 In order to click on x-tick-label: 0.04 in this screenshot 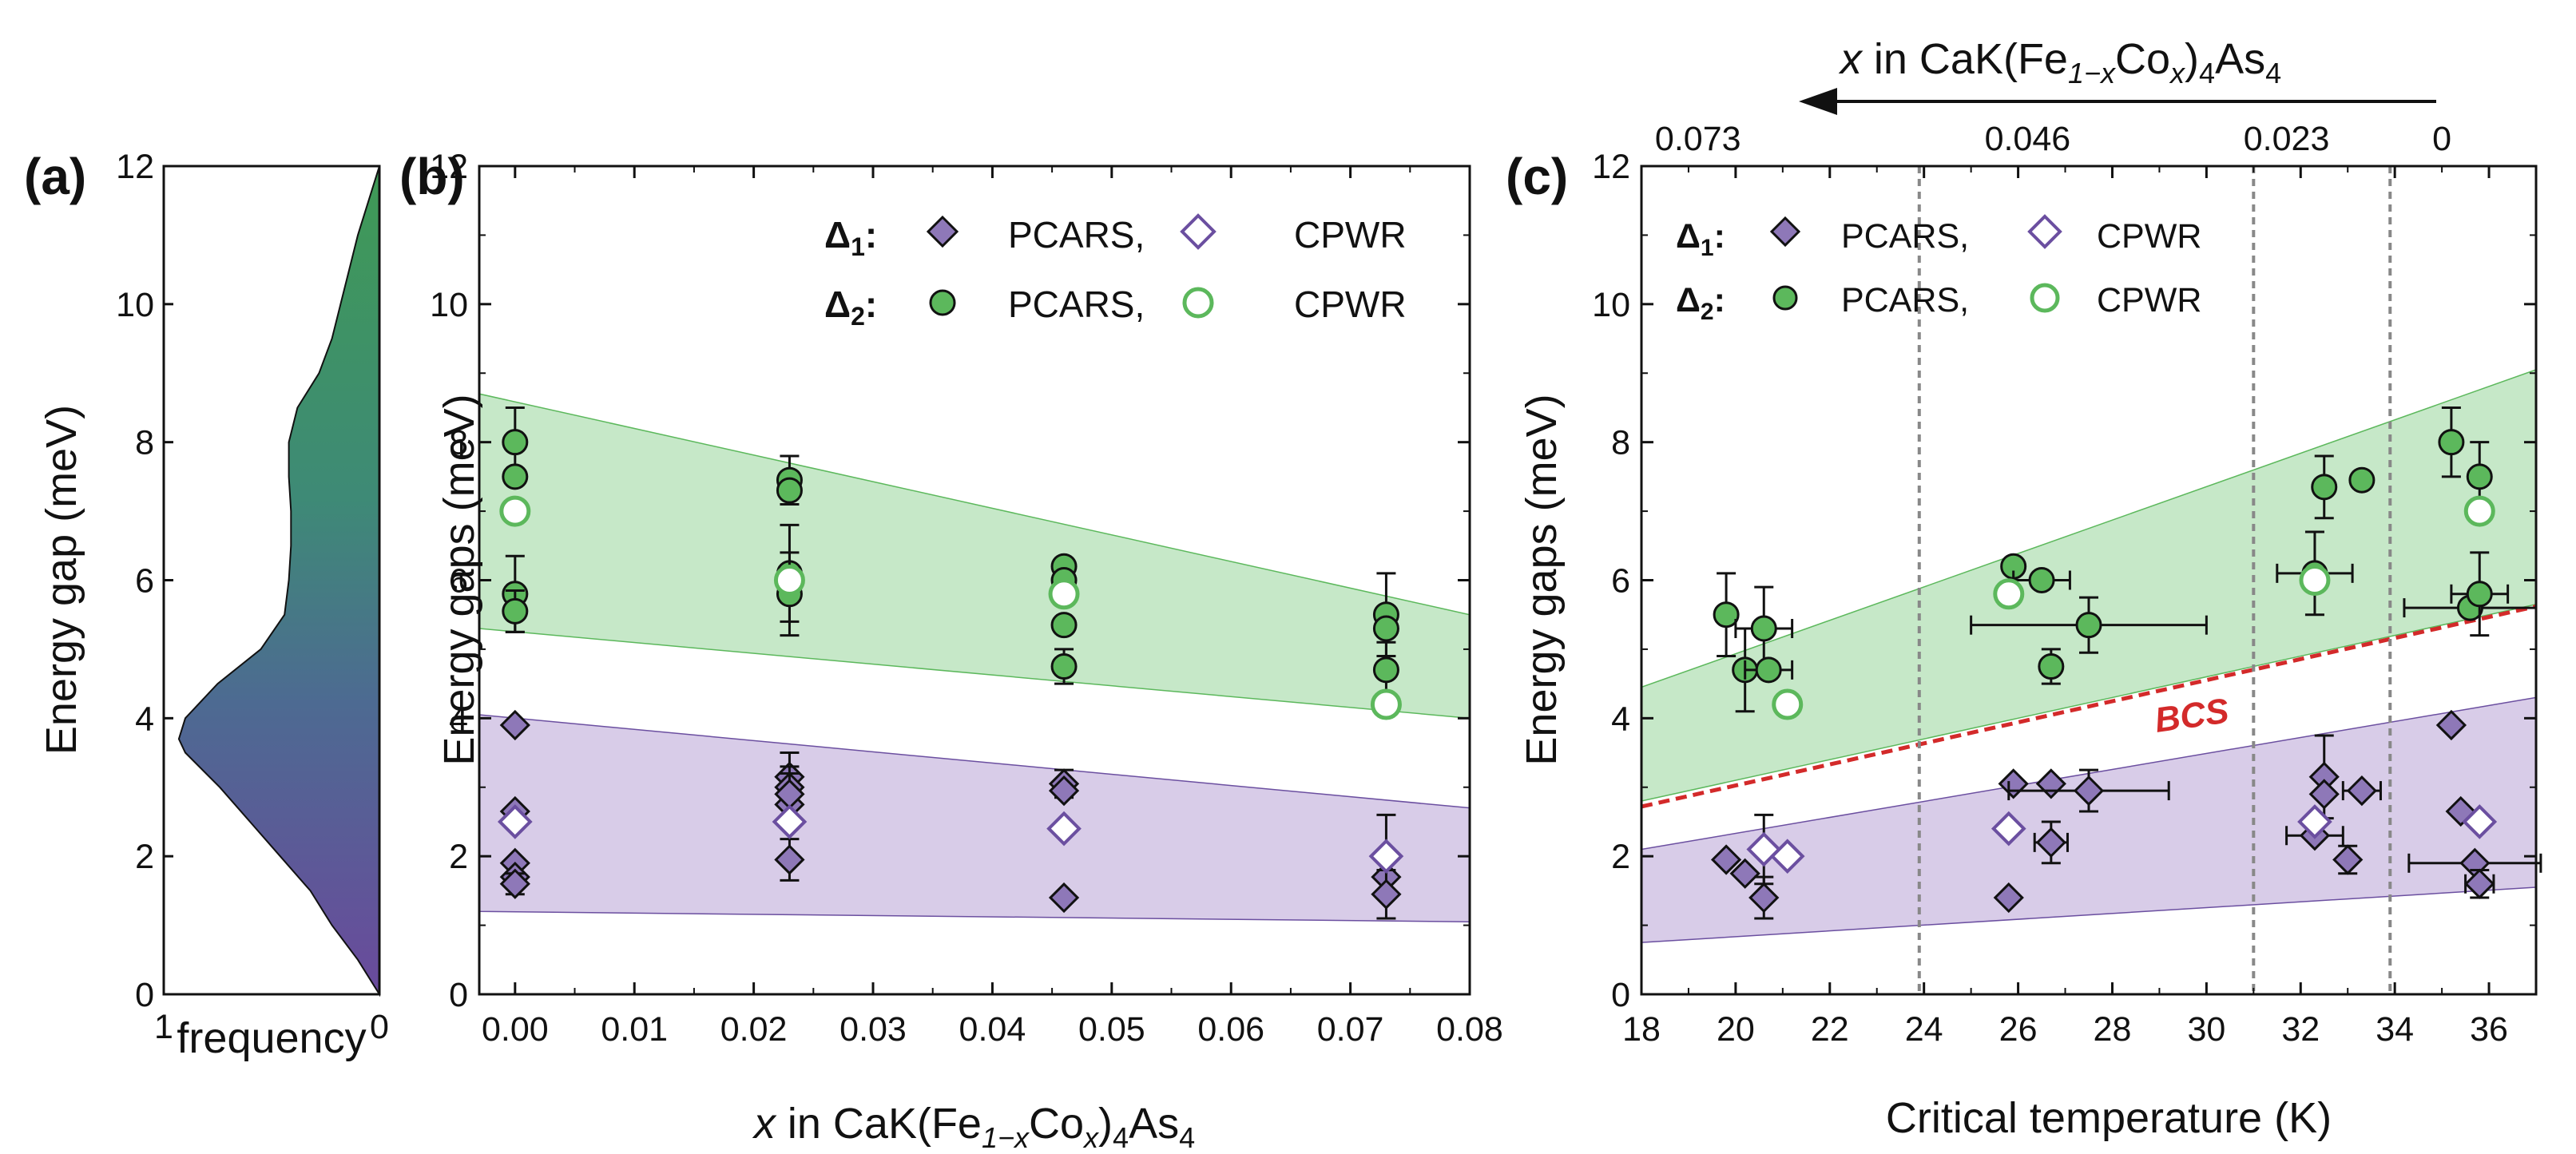, I will do `click(993, 1030)`.